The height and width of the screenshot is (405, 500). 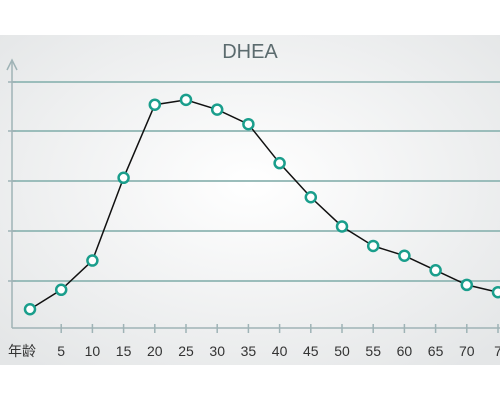 I want to click on x-tick-label: 35, so click(x=249, y=351).